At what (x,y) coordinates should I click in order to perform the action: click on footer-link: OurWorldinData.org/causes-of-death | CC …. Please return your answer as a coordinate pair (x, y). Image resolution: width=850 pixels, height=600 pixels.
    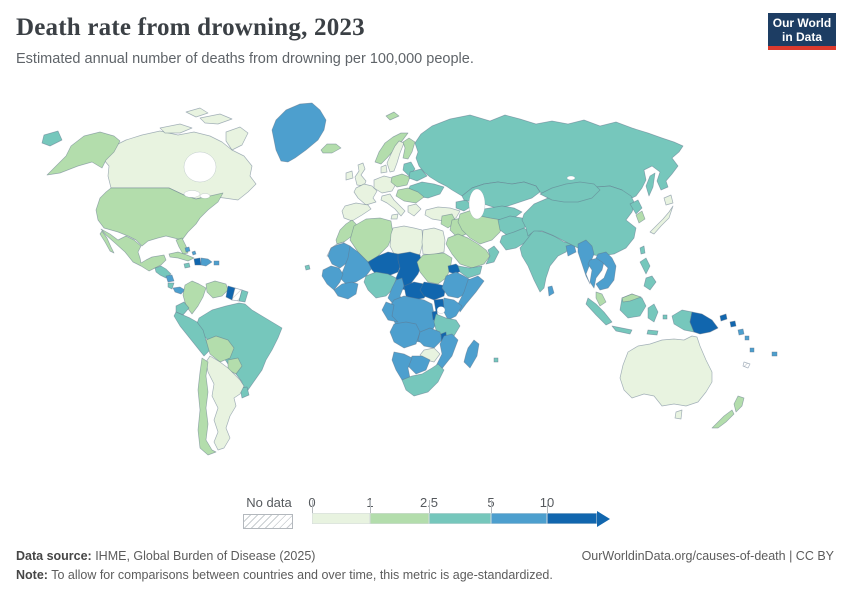
    Looking at the image, I should click on (707, 556).